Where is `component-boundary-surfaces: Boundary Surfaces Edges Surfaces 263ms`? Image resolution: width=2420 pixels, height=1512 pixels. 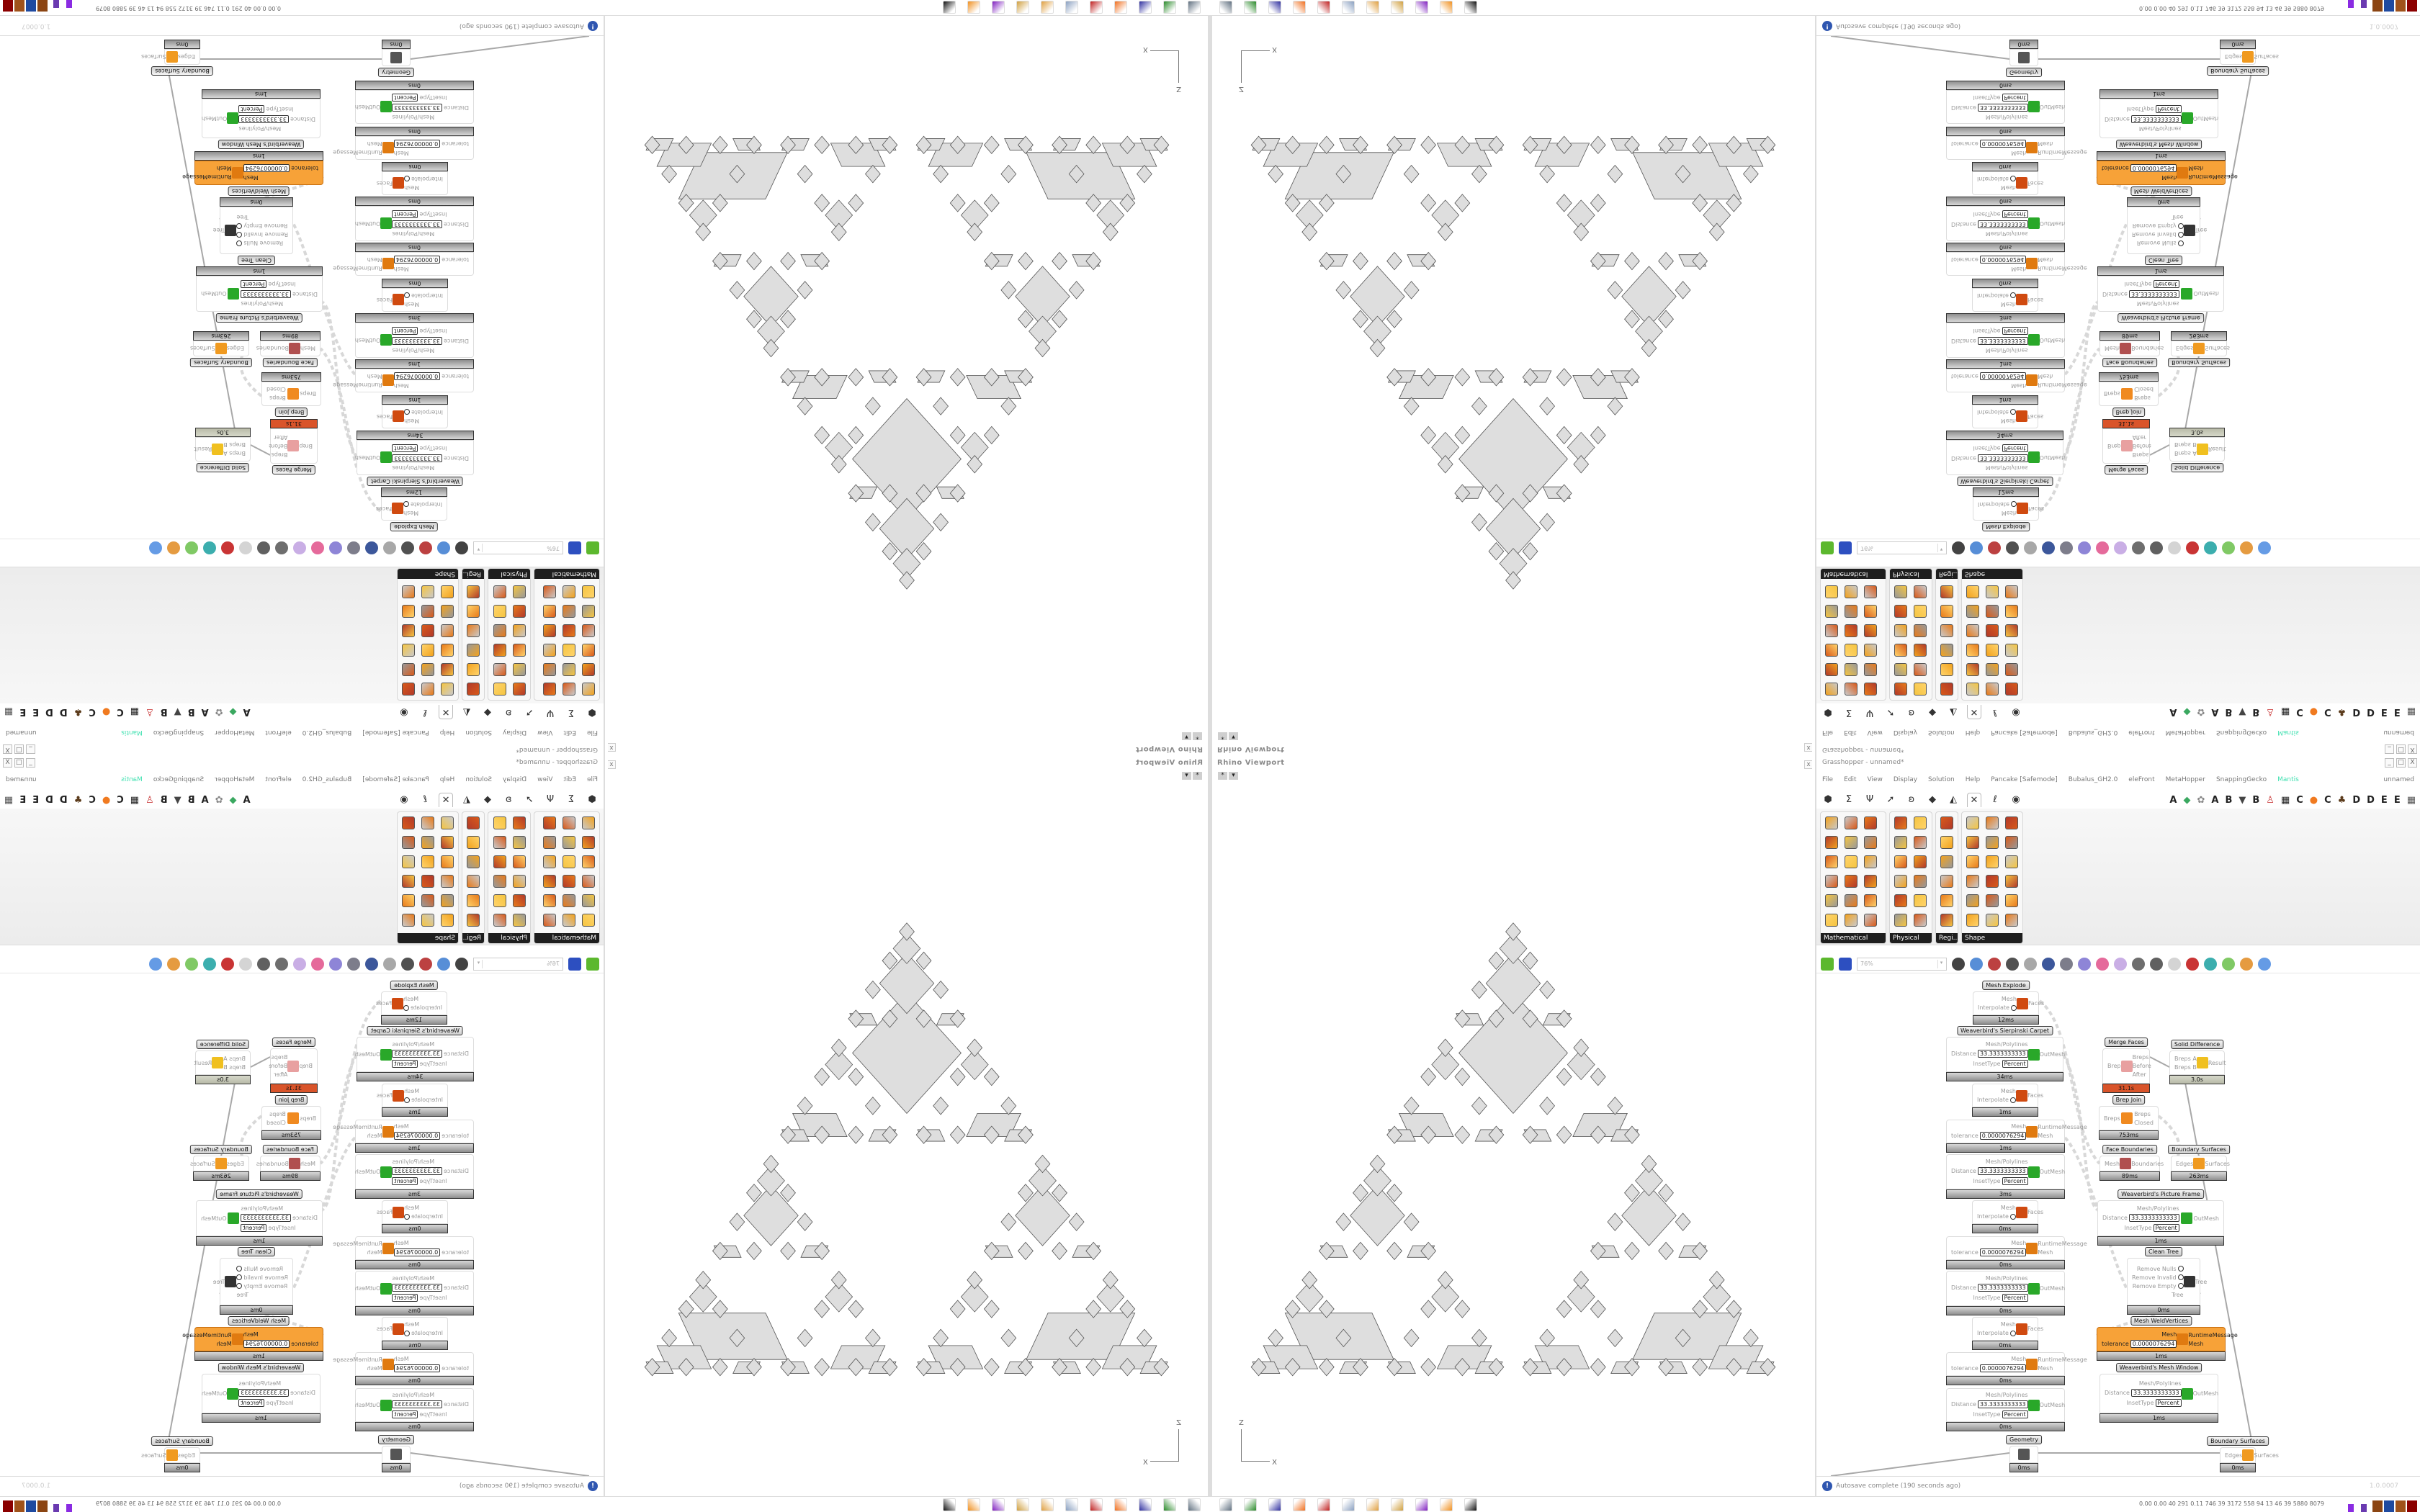
component-boundary-surfaces: Boundary Surfaces Edges Surfaces 263ms is located at coordinates (221, 1163).